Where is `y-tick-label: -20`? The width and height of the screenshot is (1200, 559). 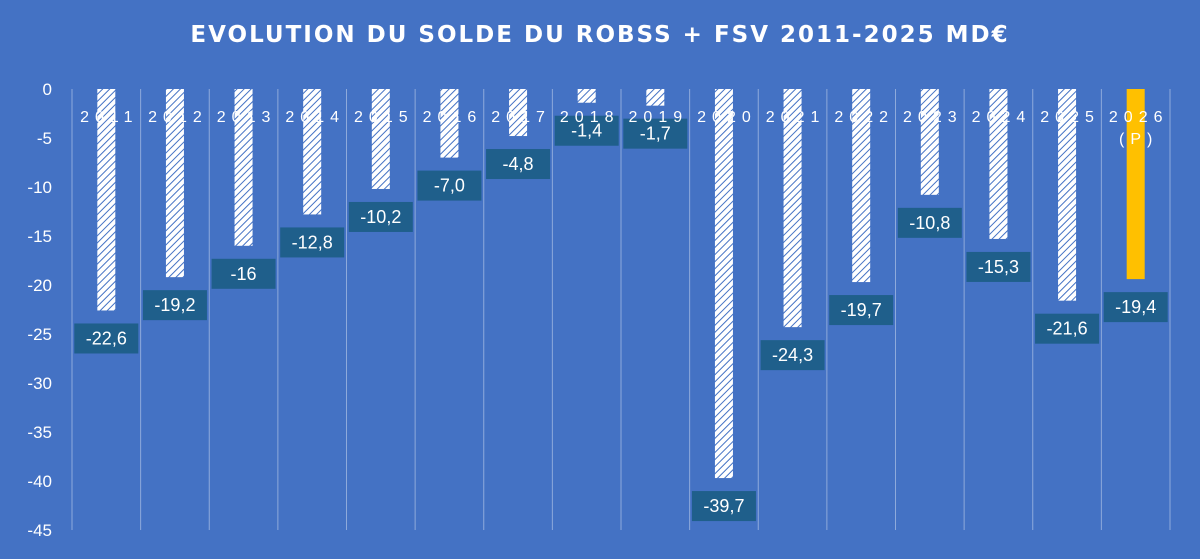 y-tick-label: -20 is located at coordinates (39, 285).